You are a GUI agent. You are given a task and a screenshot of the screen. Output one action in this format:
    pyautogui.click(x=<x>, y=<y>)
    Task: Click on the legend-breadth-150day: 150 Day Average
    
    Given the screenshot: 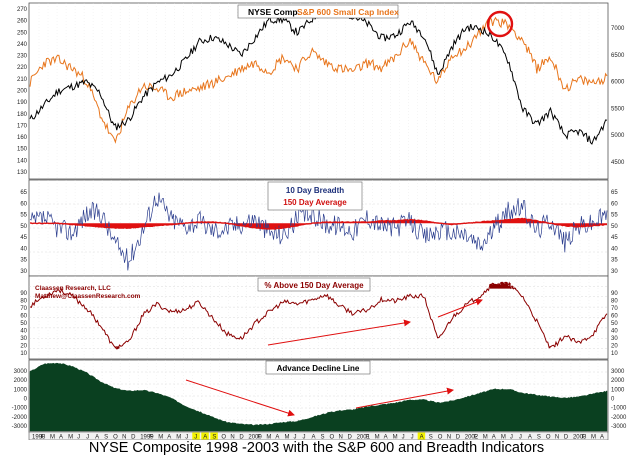 What is the action you would take?
    pyautogui.click(x=315, y=202)
    